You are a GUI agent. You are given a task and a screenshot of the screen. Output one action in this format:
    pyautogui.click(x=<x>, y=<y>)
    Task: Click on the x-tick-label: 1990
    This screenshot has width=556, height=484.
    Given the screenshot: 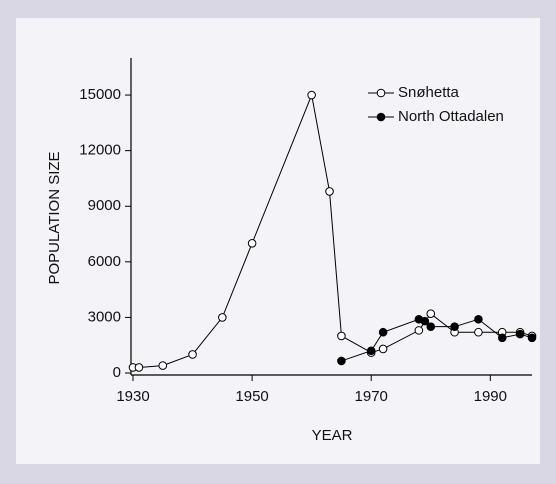 What is the action you would take?
    pyautogui.click(x=490, y=396)
    